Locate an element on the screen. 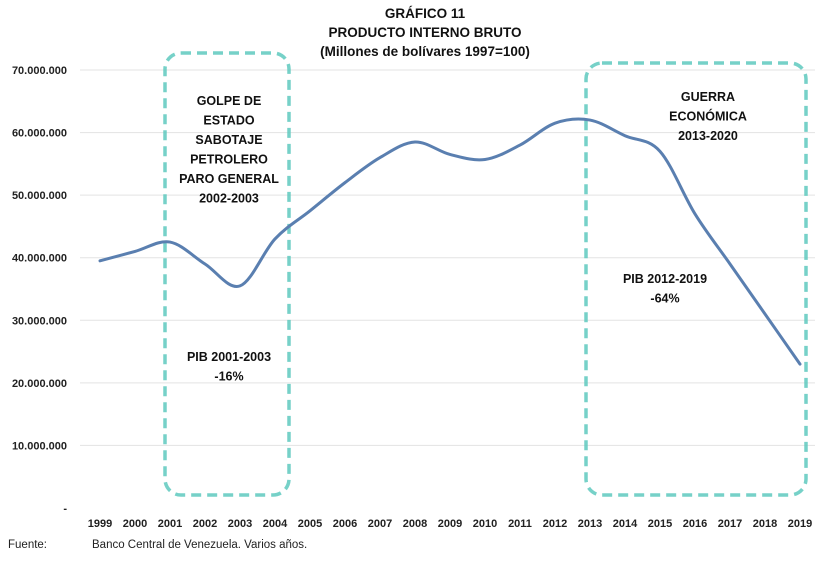 This screenshot has height=563, width=820. source-text: Banco Central de Venezuela. Varios años. is located at coordinates (200, 545).